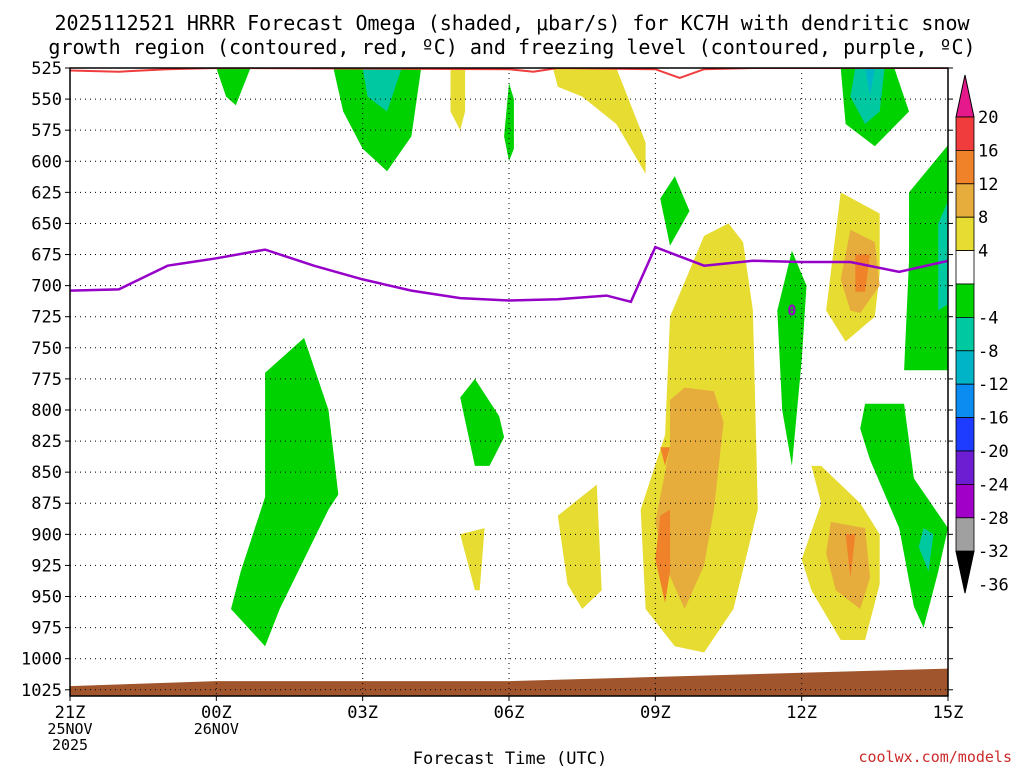  I want to click on y-tick-label-900: 900, so click(46, 535).